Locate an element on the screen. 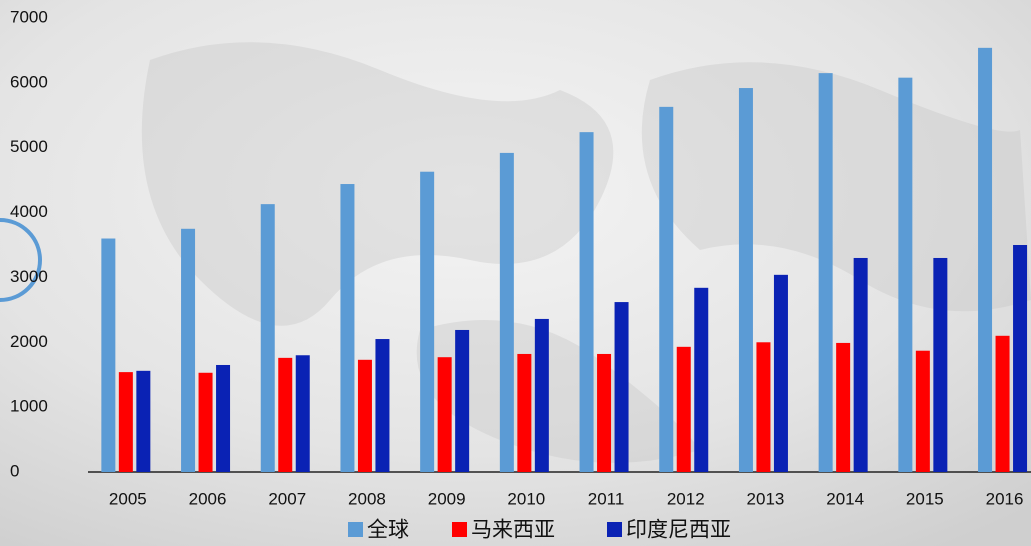 This screenshot has height=546, width=1031. legend: 全球 马来西亚 印度尼西亚 is located at coordinates (539, 530).